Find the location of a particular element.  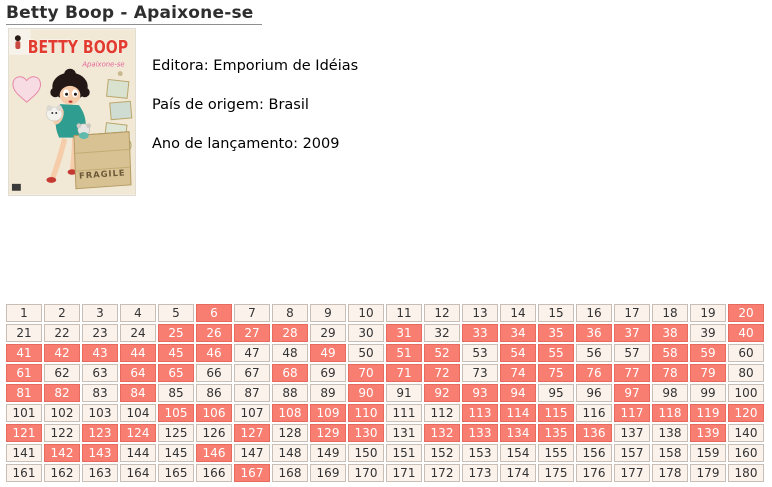

sticker-number-cell-47: 47 is located at coordinates (252, 353).